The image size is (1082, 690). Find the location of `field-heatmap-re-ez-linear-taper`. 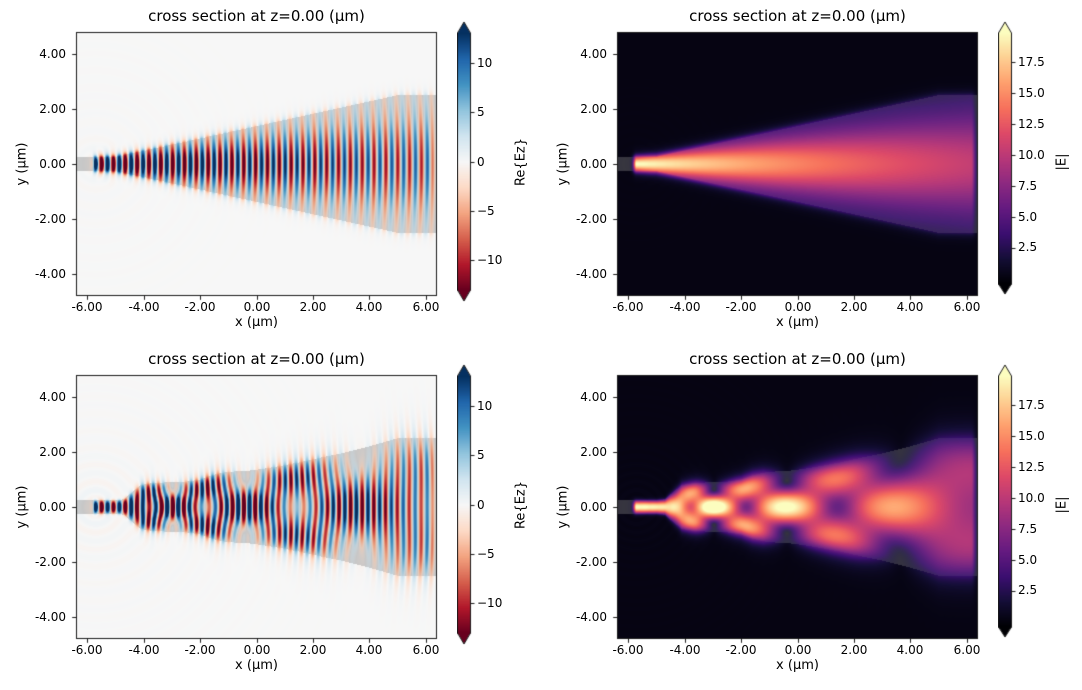

field-heatmap-re-ez-linear-taper is located at coordinates (256, 164).